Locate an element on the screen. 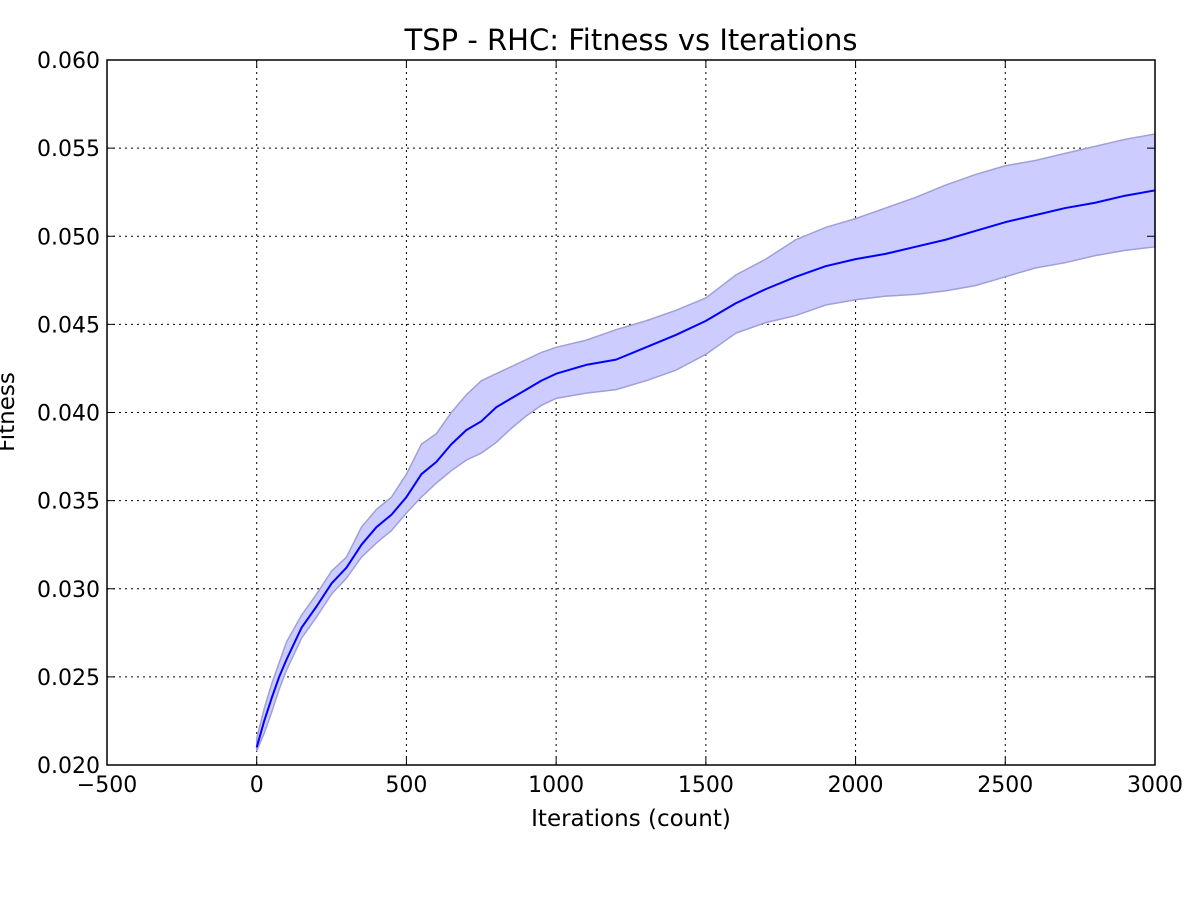 Image resolution: width=1200 pixels, height=900 pixels. x-tick-label: 500 is located at coordinates (406, 785).